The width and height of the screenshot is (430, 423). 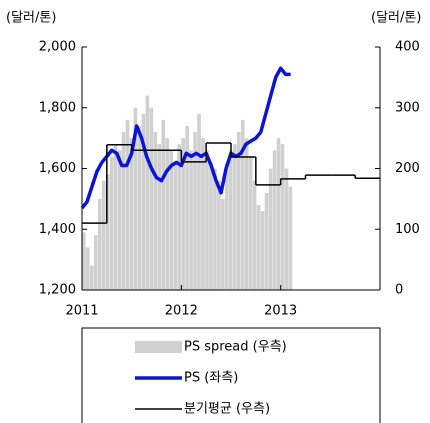 What do you see at coordinates (57, 229) in the screenshot?
I see `y-tick-label: 1,400` at bounding box center [57, 229].